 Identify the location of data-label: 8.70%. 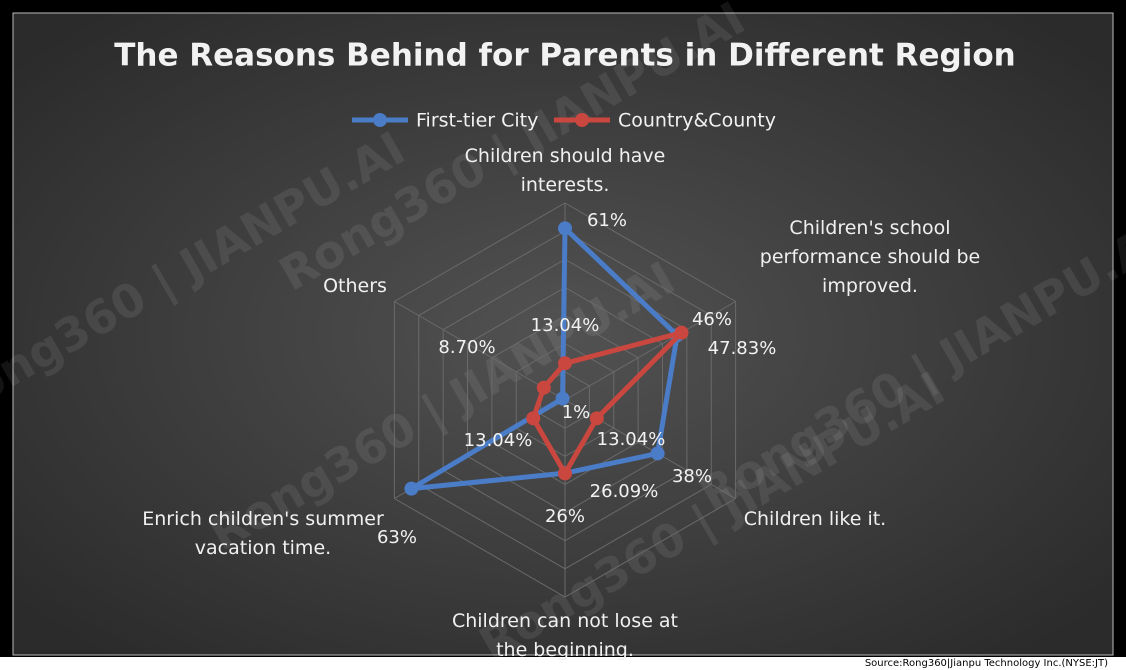
(466, 347).